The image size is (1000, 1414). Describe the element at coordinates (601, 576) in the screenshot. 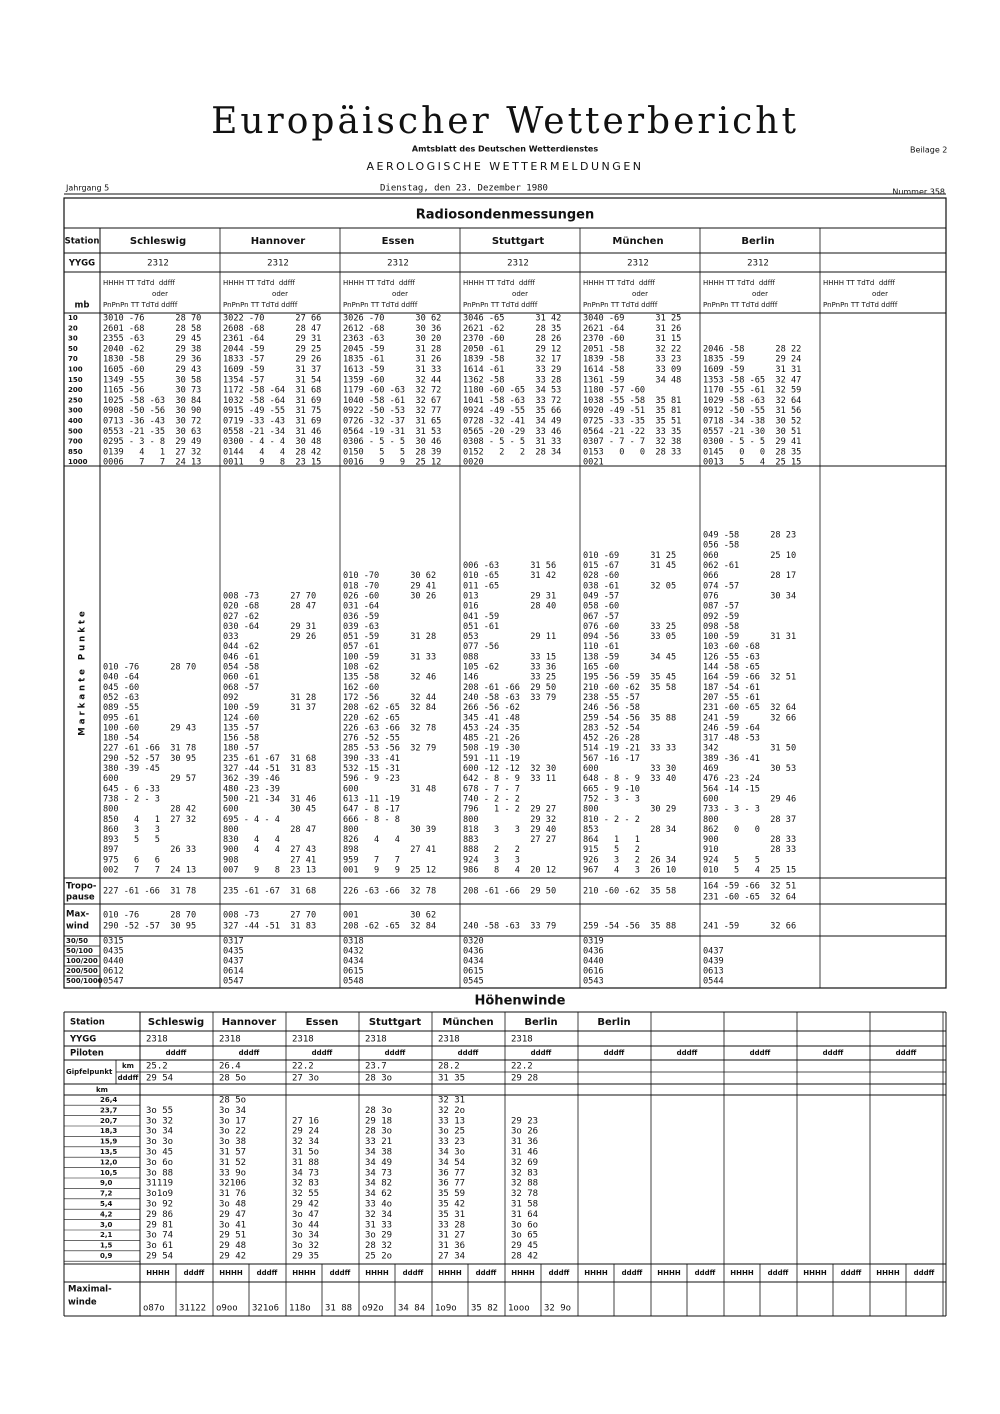

I see `significant-point: 028 -60` at that location.